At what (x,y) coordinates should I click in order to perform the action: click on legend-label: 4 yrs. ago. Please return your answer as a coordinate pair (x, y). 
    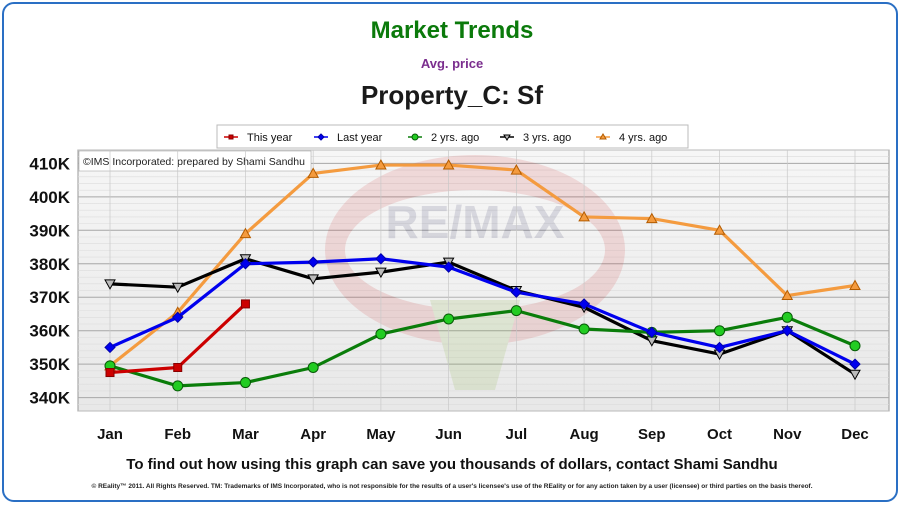
    Looking at the image, I should click on (643, 138).